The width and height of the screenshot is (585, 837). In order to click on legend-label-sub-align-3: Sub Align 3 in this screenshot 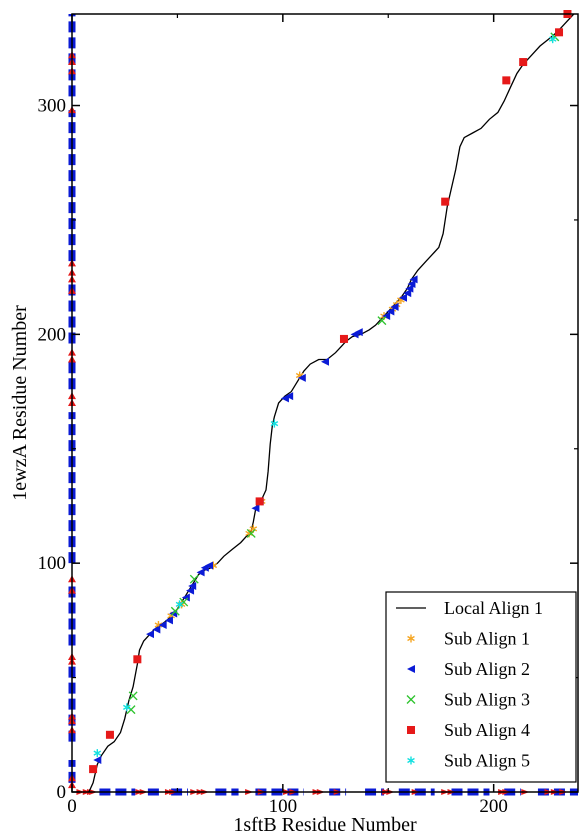, I will do `click(487, 700)`.